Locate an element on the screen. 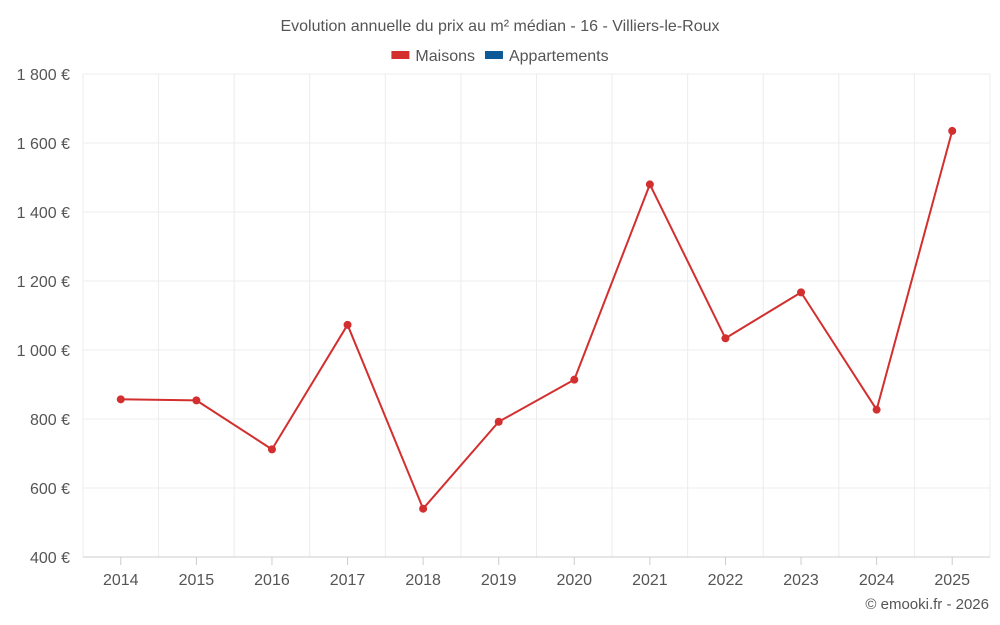  x-tick-label: 2023 is located at coordinates (801, 580).